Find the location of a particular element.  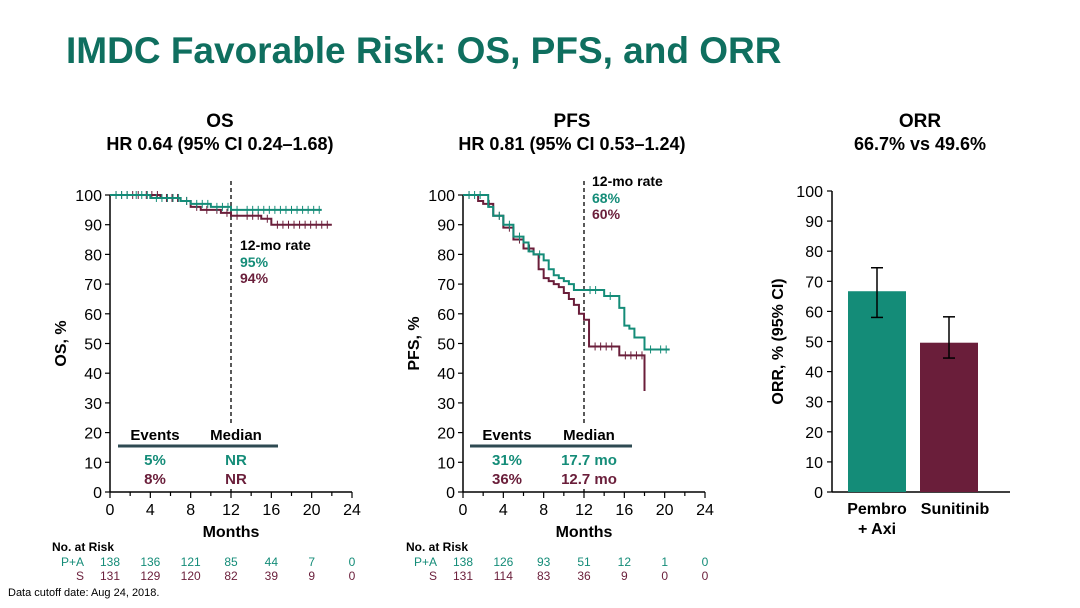

pfs-risk-sunitinib-value: 83 is located at coordinates (544, 576).